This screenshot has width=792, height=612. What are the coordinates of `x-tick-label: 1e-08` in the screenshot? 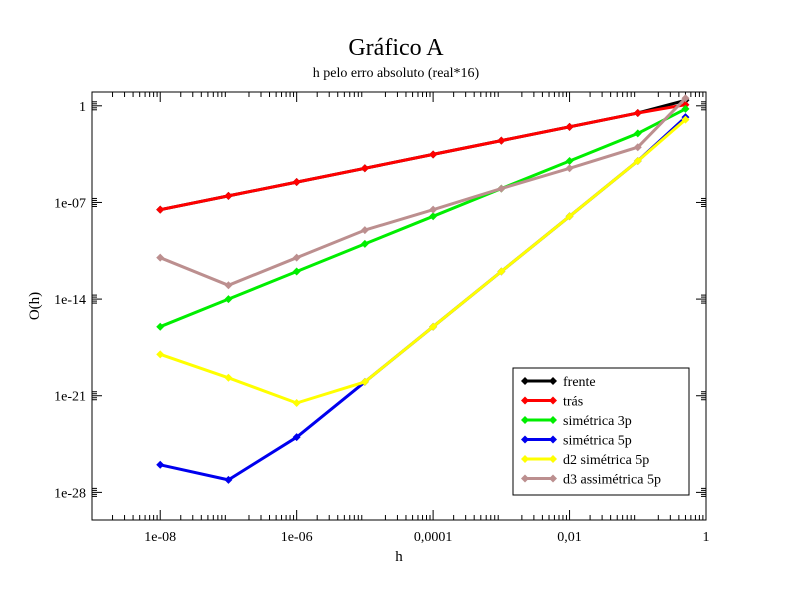 It's located at (160, 537).